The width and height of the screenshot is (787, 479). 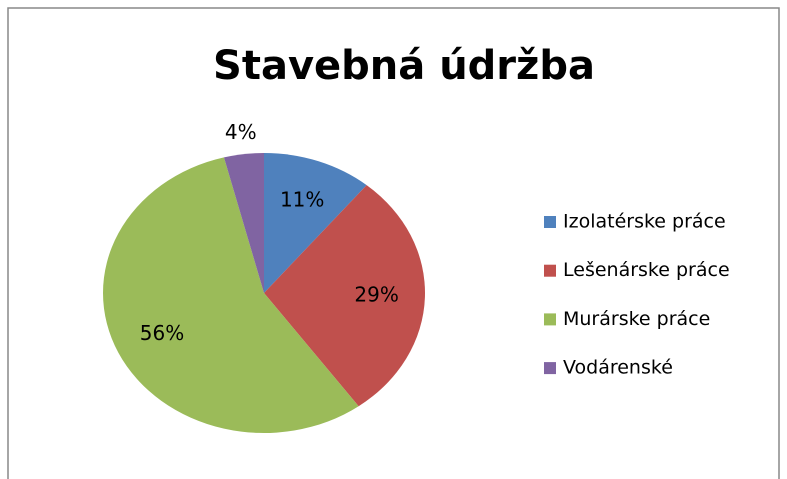 I want to click on legend-label: Murárske práce, so click(x=636, y=319).